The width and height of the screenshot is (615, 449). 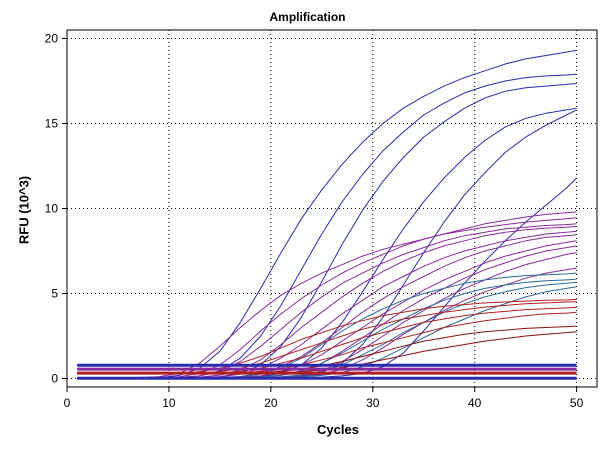 What do you see at coordinates (307, 17) in the screenshot?
I see `chart-title: Amplification` at bounding box center [307, 17].